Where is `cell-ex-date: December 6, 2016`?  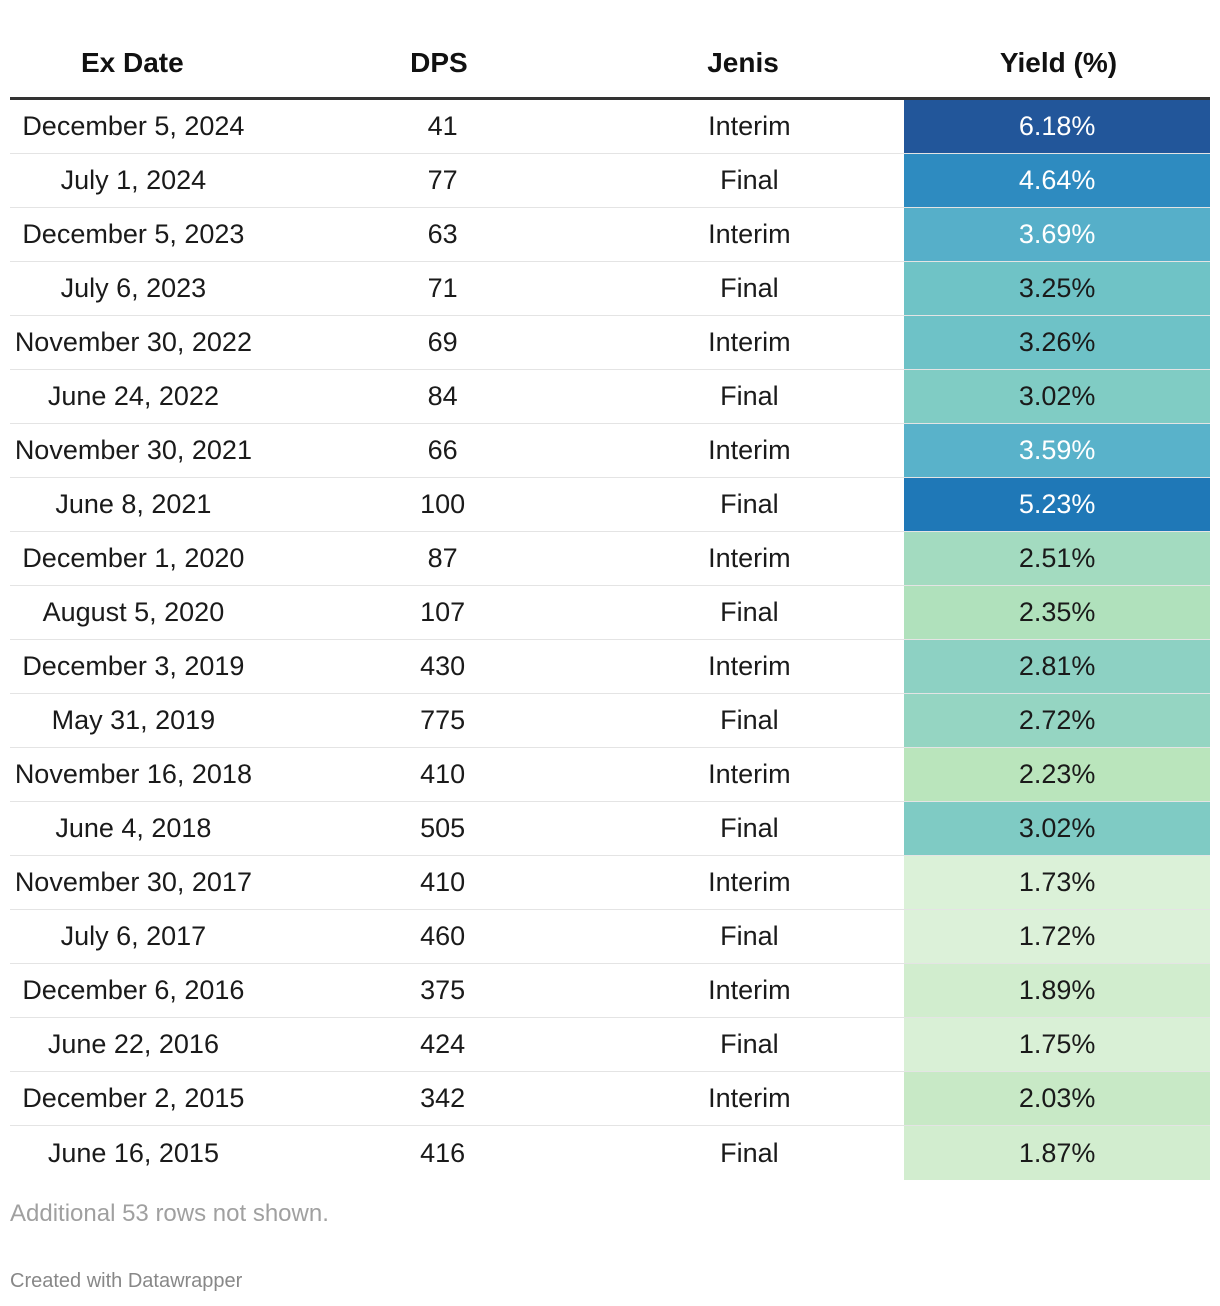
cell-ex-date: December 6, 2016 is located at coordinates (133, 990).